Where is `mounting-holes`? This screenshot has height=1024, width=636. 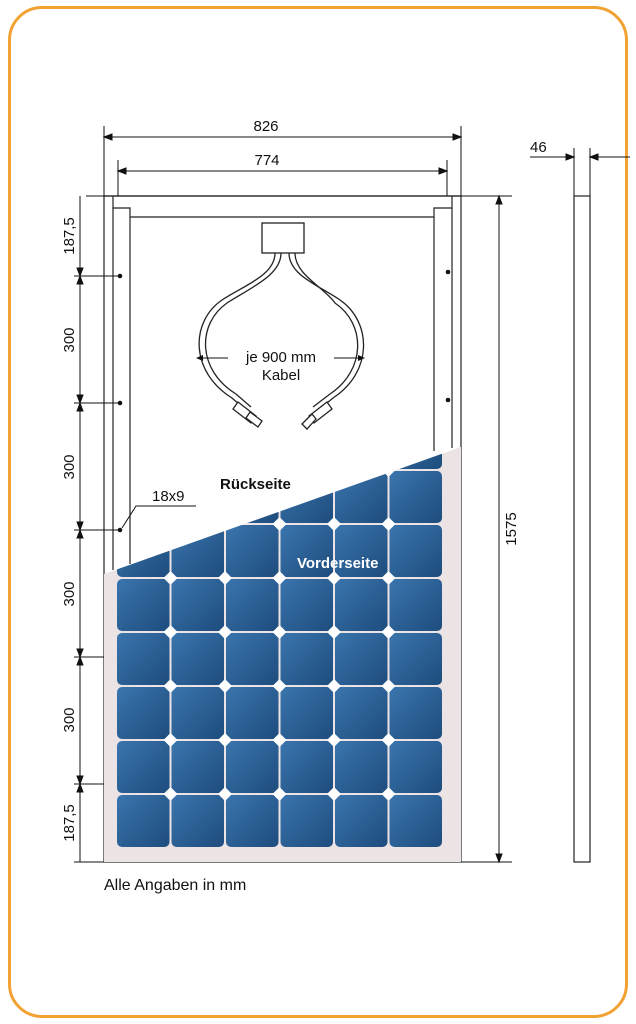 mounting-holes is located at coordinates (284, 401).